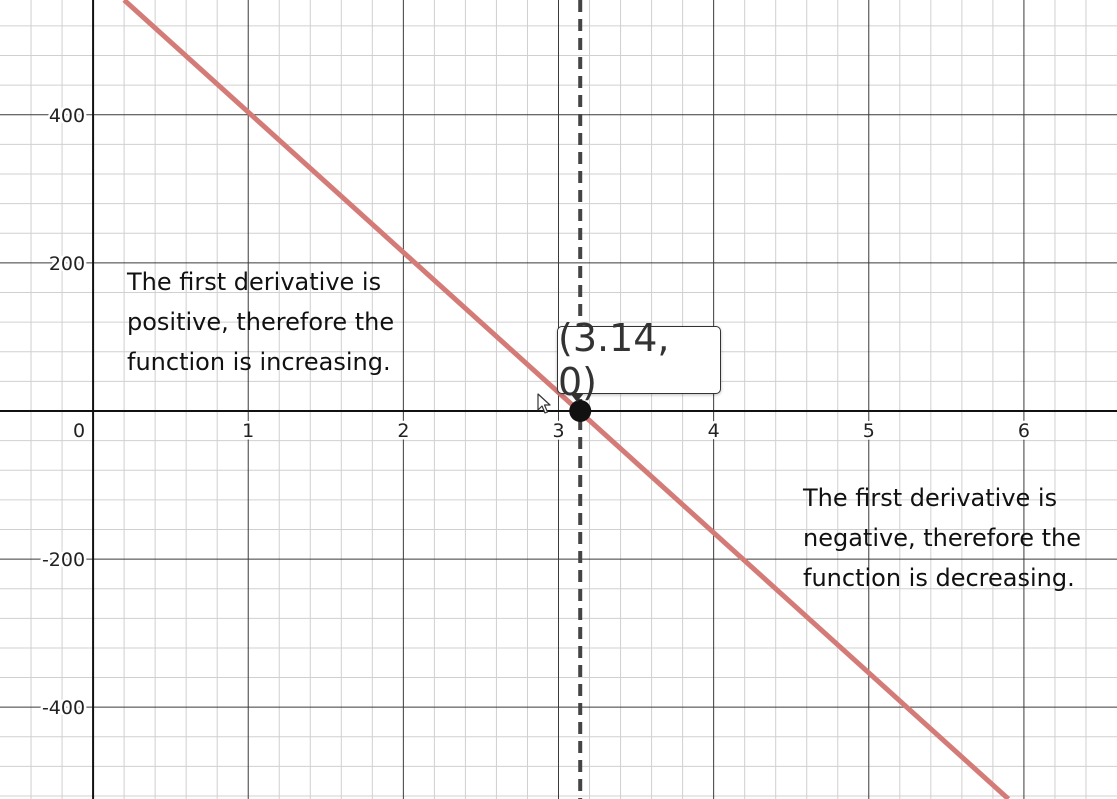  Describe the element at coordinates (63, 560) in the screenshot. I see `y-tick-label: -200` at that location.